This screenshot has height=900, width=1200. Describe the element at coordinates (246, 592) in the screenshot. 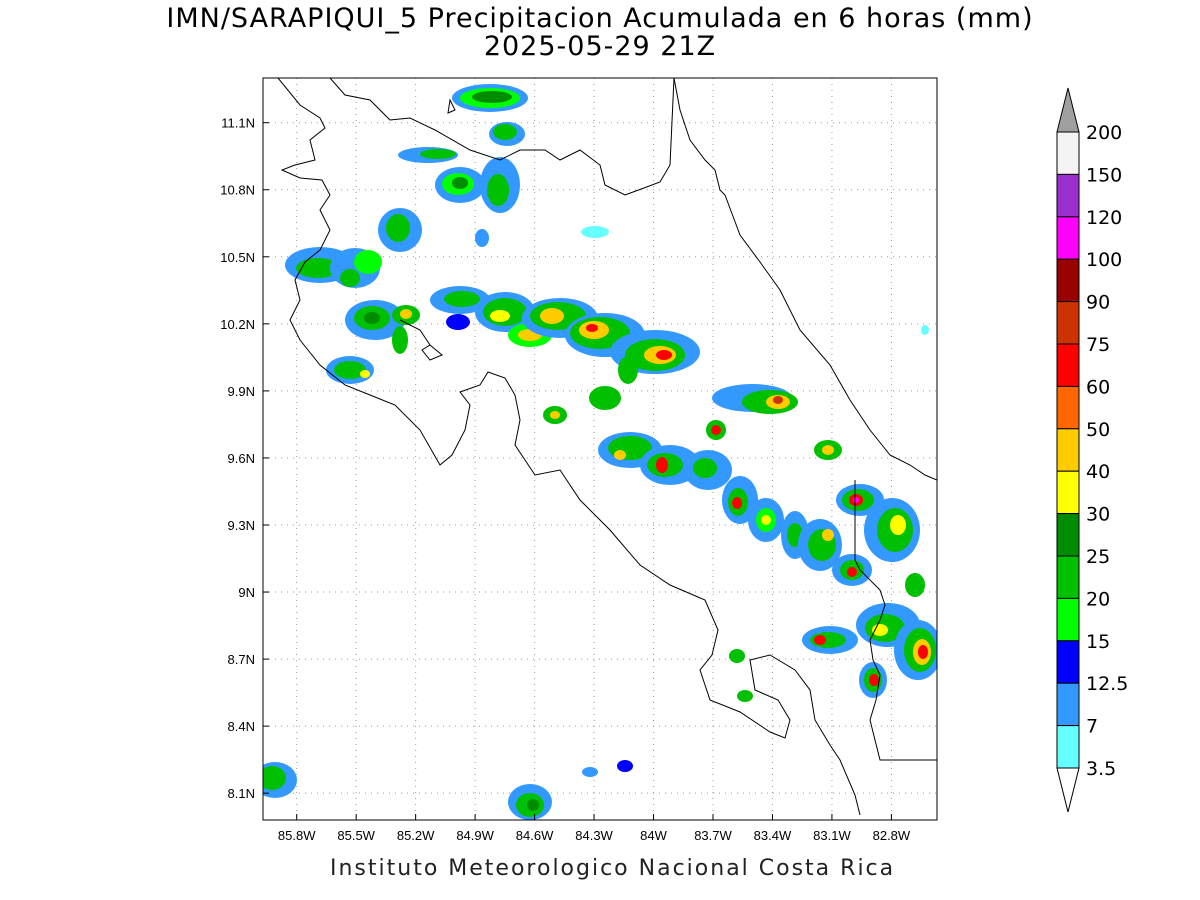

I see `lat-tick-label: 9N` at that location.